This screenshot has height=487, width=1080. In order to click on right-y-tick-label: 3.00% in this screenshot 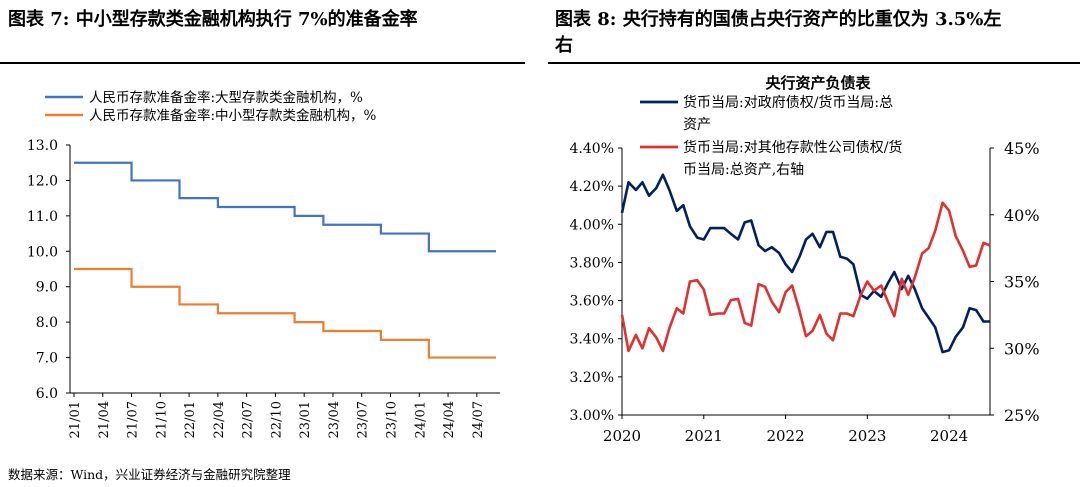, I will do `click(592, 416)`.